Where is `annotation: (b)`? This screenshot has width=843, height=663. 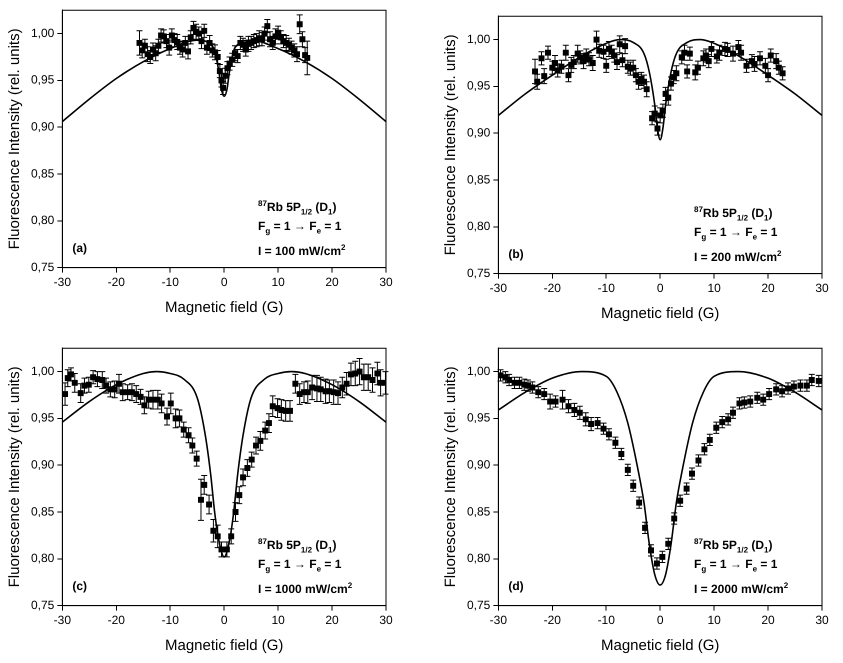
annotation: (b) is located at coordinates (516, 254).